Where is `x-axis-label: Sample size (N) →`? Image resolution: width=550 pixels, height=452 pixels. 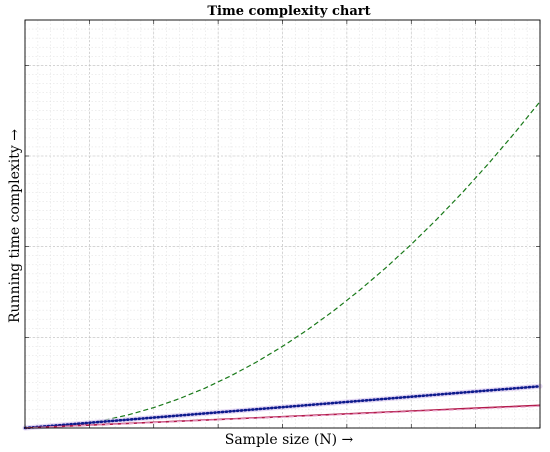
x-axis-label: Sample size (N) → is located at coordinates (289, 440).